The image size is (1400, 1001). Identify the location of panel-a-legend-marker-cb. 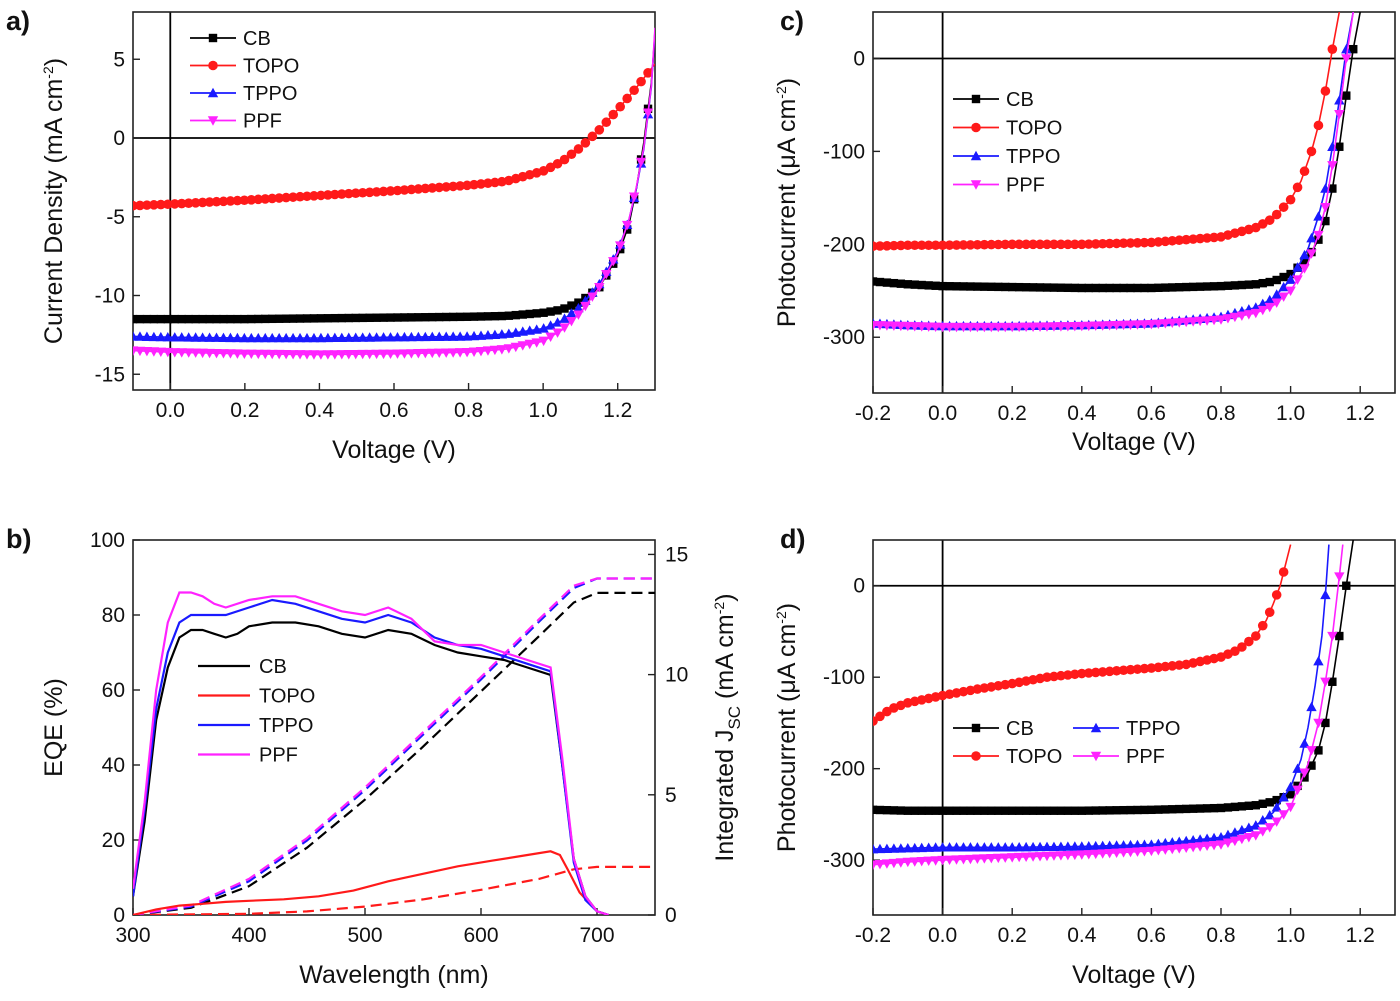
(213, 38).